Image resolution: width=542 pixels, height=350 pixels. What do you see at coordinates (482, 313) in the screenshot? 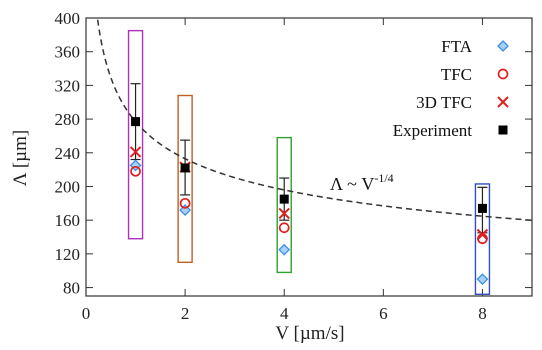
I see `x-tick-label-8: 8` at bounding box center [482, 313].